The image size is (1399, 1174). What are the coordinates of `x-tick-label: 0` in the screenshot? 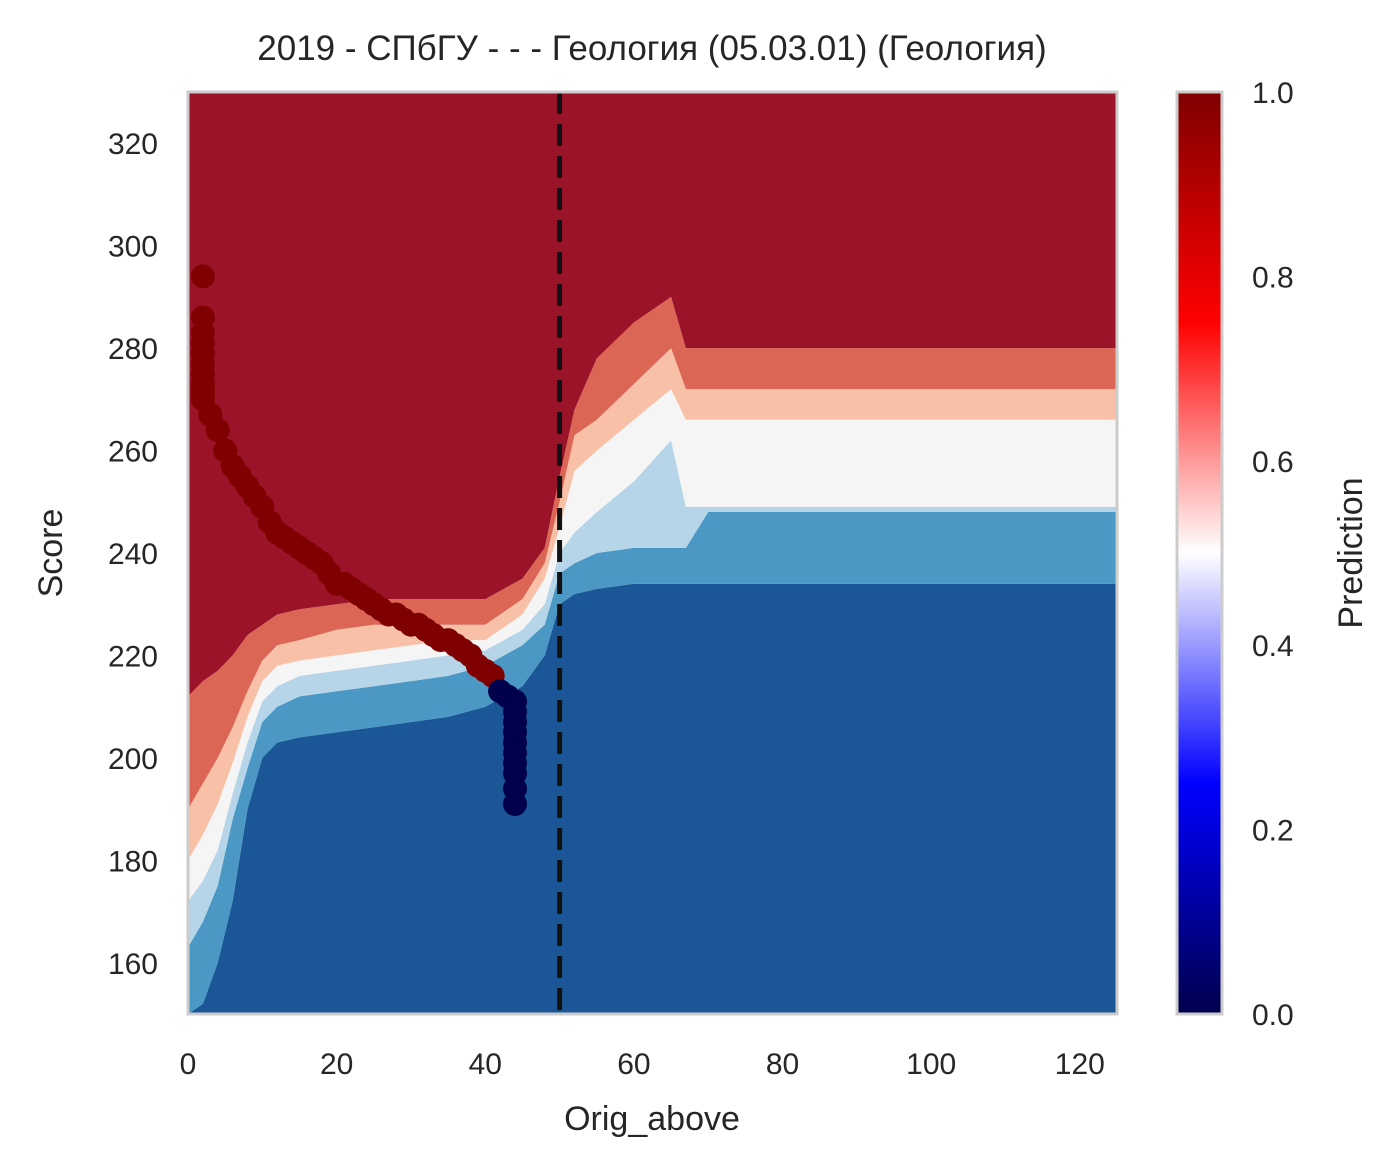 It's located at (188, 1064).